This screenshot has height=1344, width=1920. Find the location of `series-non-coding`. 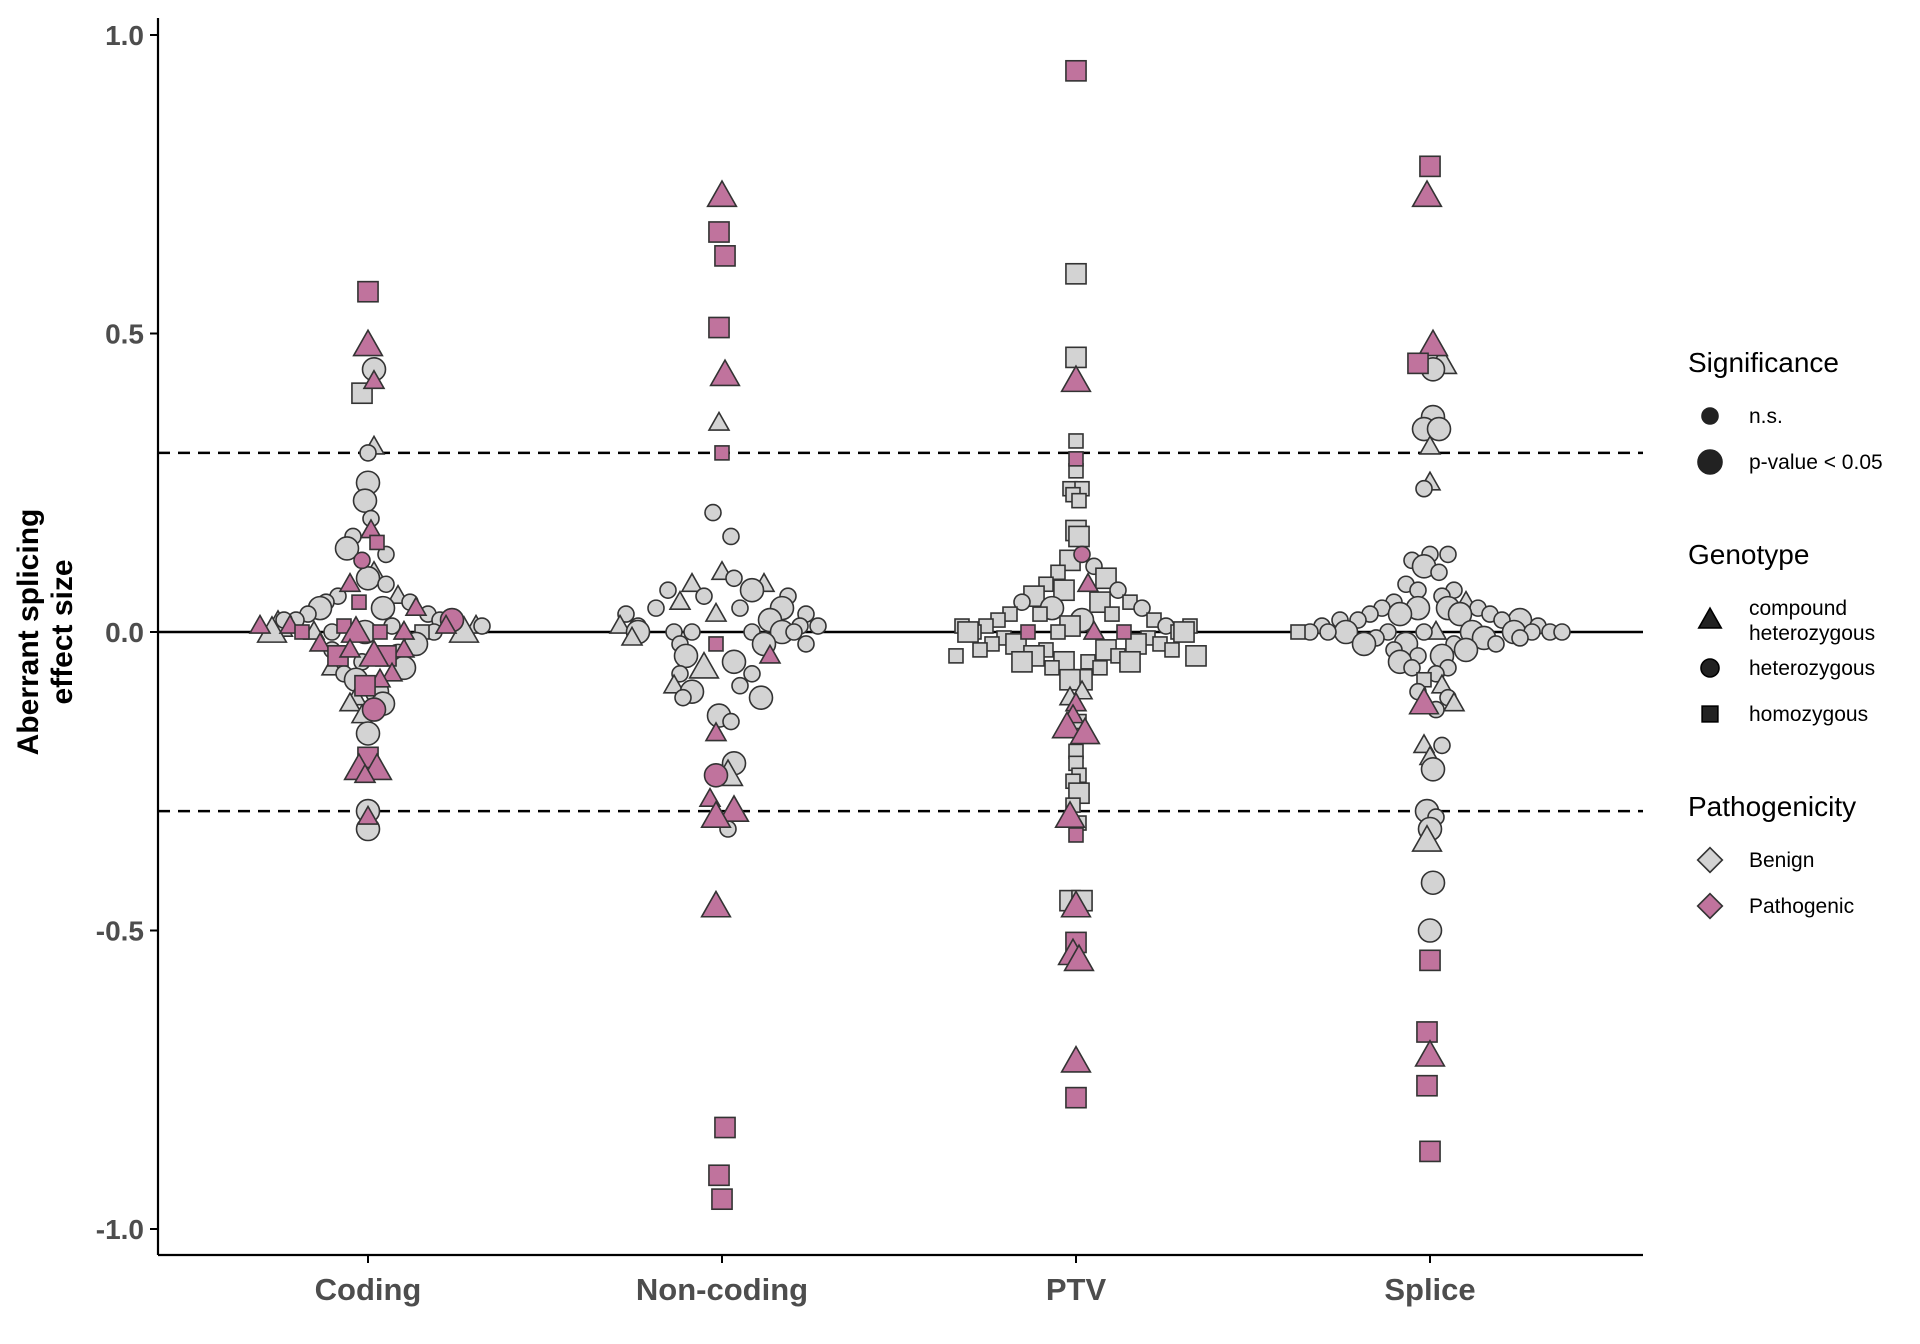

series-non-coding is located at coordinates (717, 695).